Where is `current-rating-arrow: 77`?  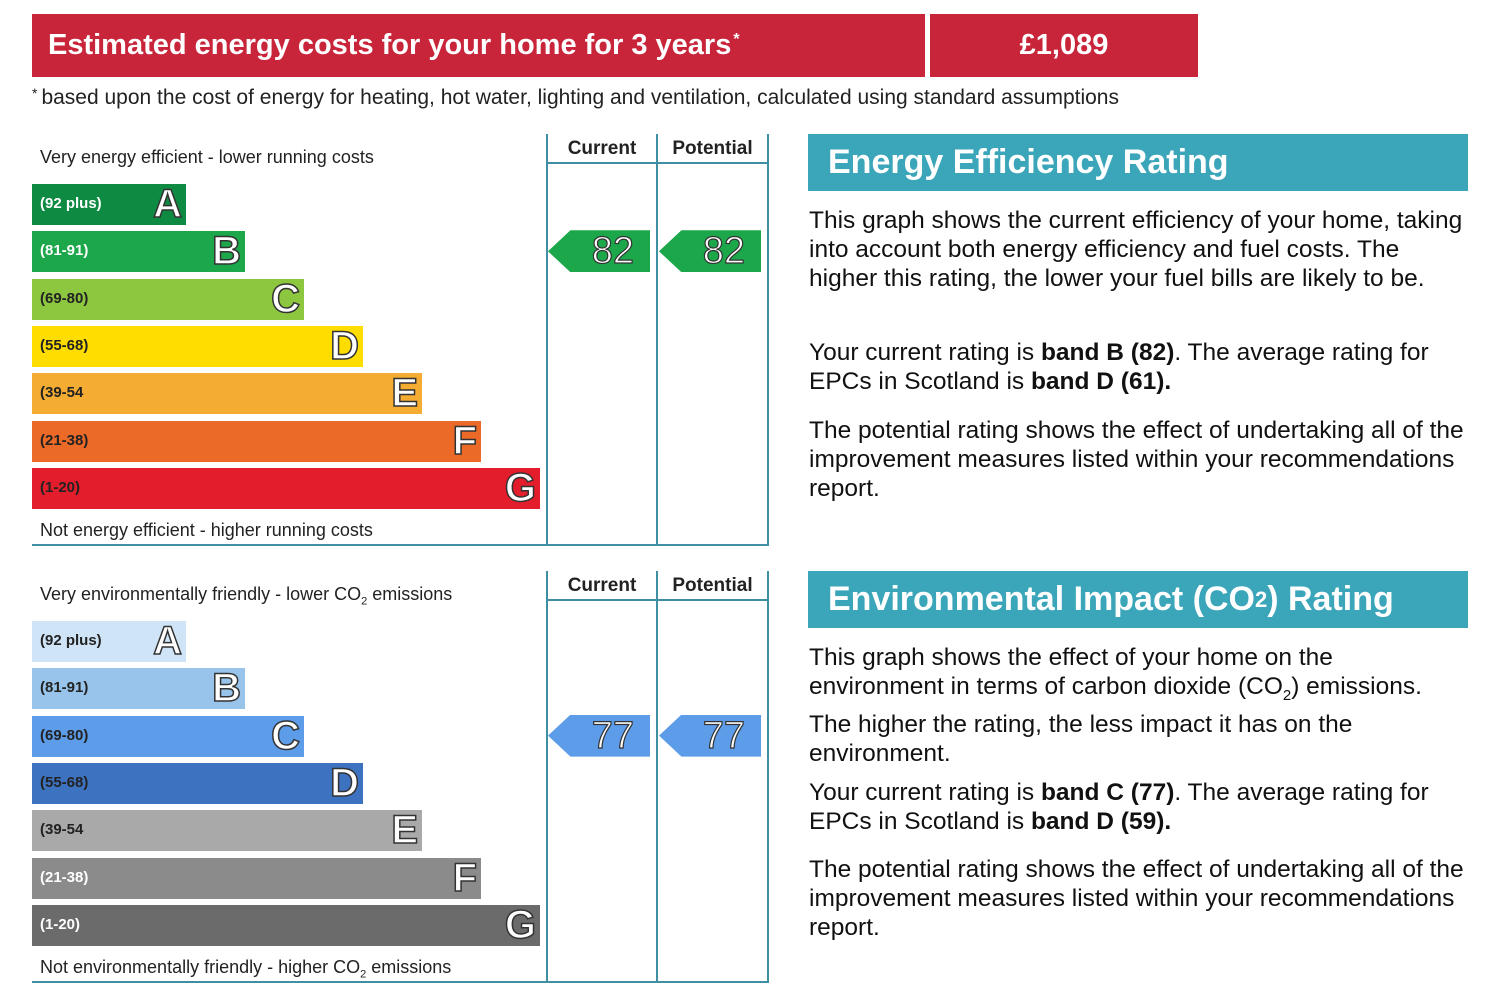
current-rating-arrow: 77 is located at coordinates (599, 735).